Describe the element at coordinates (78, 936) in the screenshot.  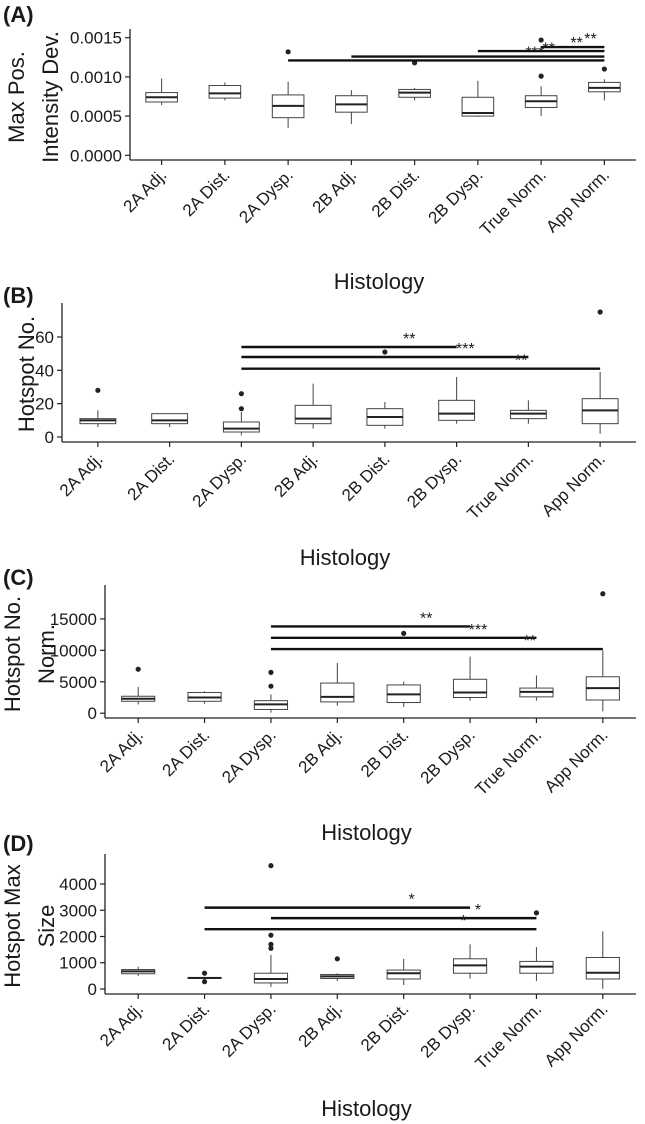
I see `y-tick-label: 2000` at that location.